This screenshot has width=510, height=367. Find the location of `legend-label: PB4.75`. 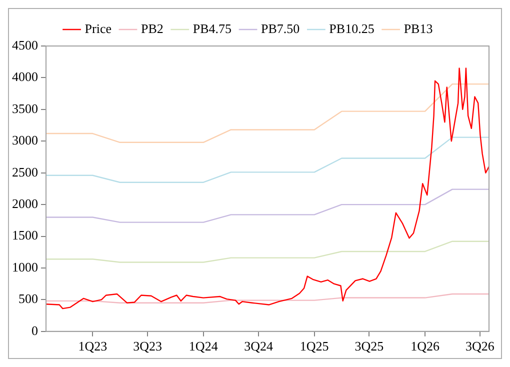

legend-label: PB4.75 is located at coordinates (212, 28).